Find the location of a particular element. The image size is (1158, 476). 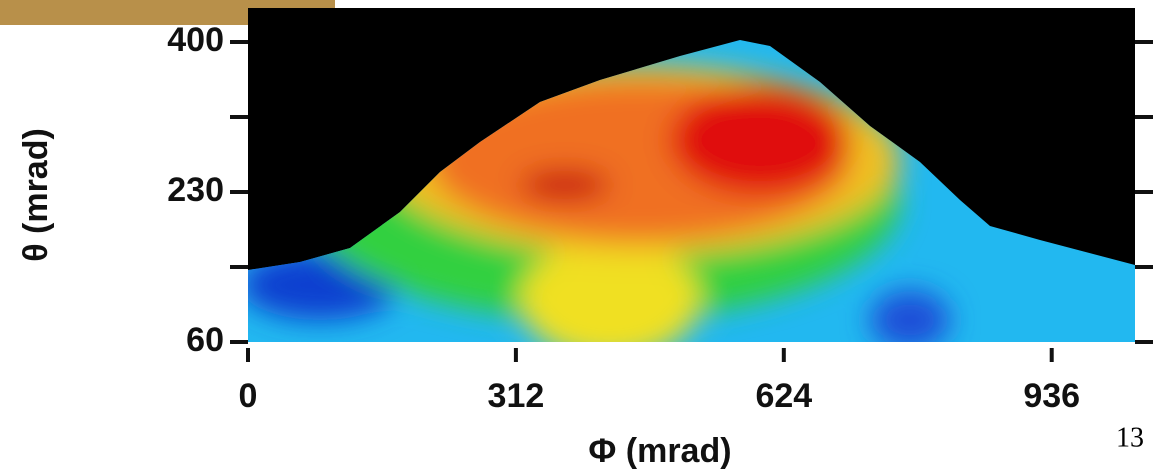

y-tick-label: 60 is located at coordinates (205, 340).